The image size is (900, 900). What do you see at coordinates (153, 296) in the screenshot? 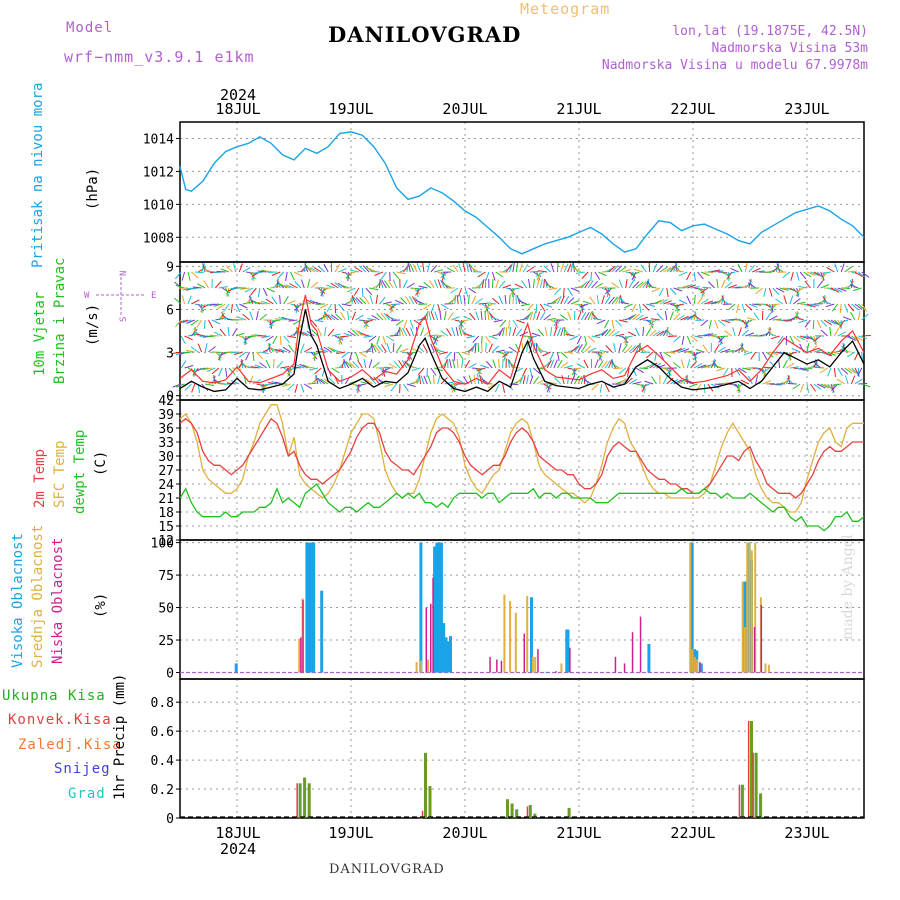
I see `compass-e: E` at bounding box center [153, 296].